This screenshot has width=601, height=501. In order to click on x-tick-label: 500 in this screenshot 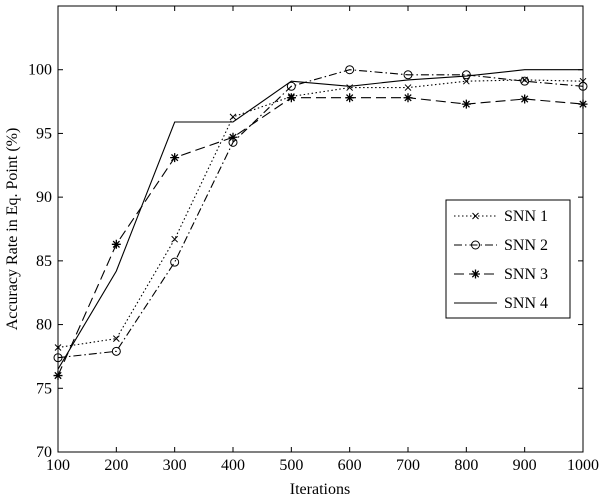, I will do `click(291, 465)`.